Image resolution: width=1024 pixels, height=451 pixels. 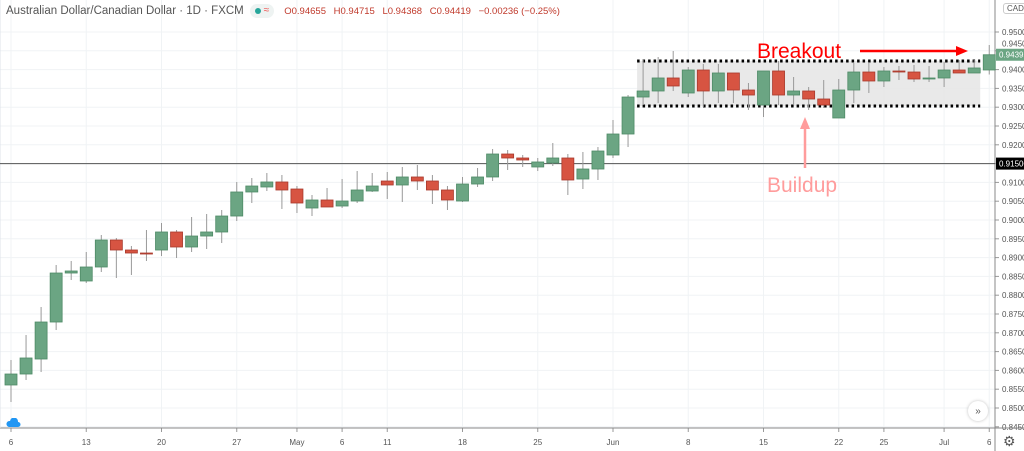 What do you see at coordinates (1013, 295) in the screenshot?
I see `y-tick-label: 0.88000` at bounding box center [1013, 295].